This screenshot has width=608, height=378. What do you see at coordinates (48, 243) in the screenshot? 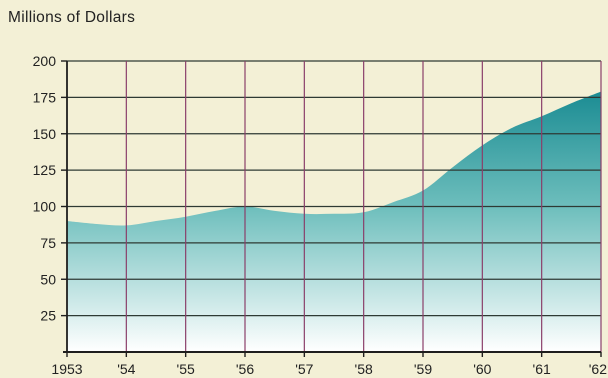
I see `y-tick-label: 75` at bounding box center [48, 243].